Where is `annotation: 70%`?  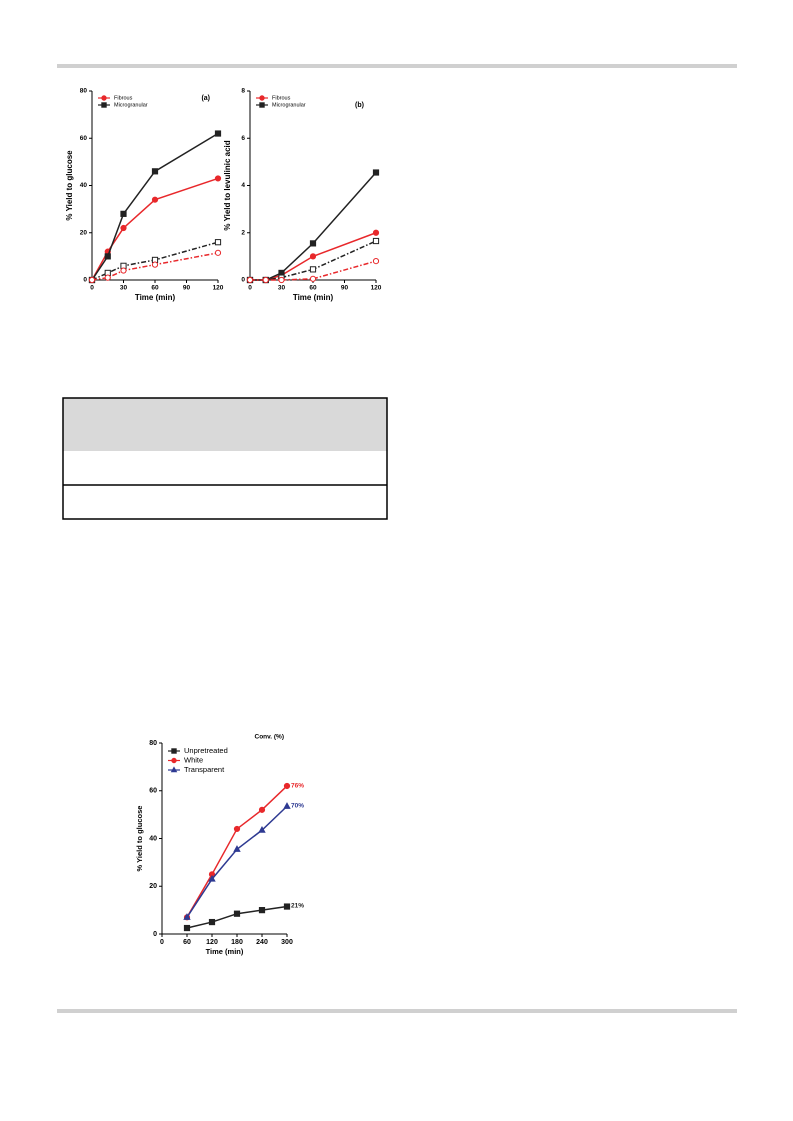
annotation: 70% is located at coordinates (297, 806).